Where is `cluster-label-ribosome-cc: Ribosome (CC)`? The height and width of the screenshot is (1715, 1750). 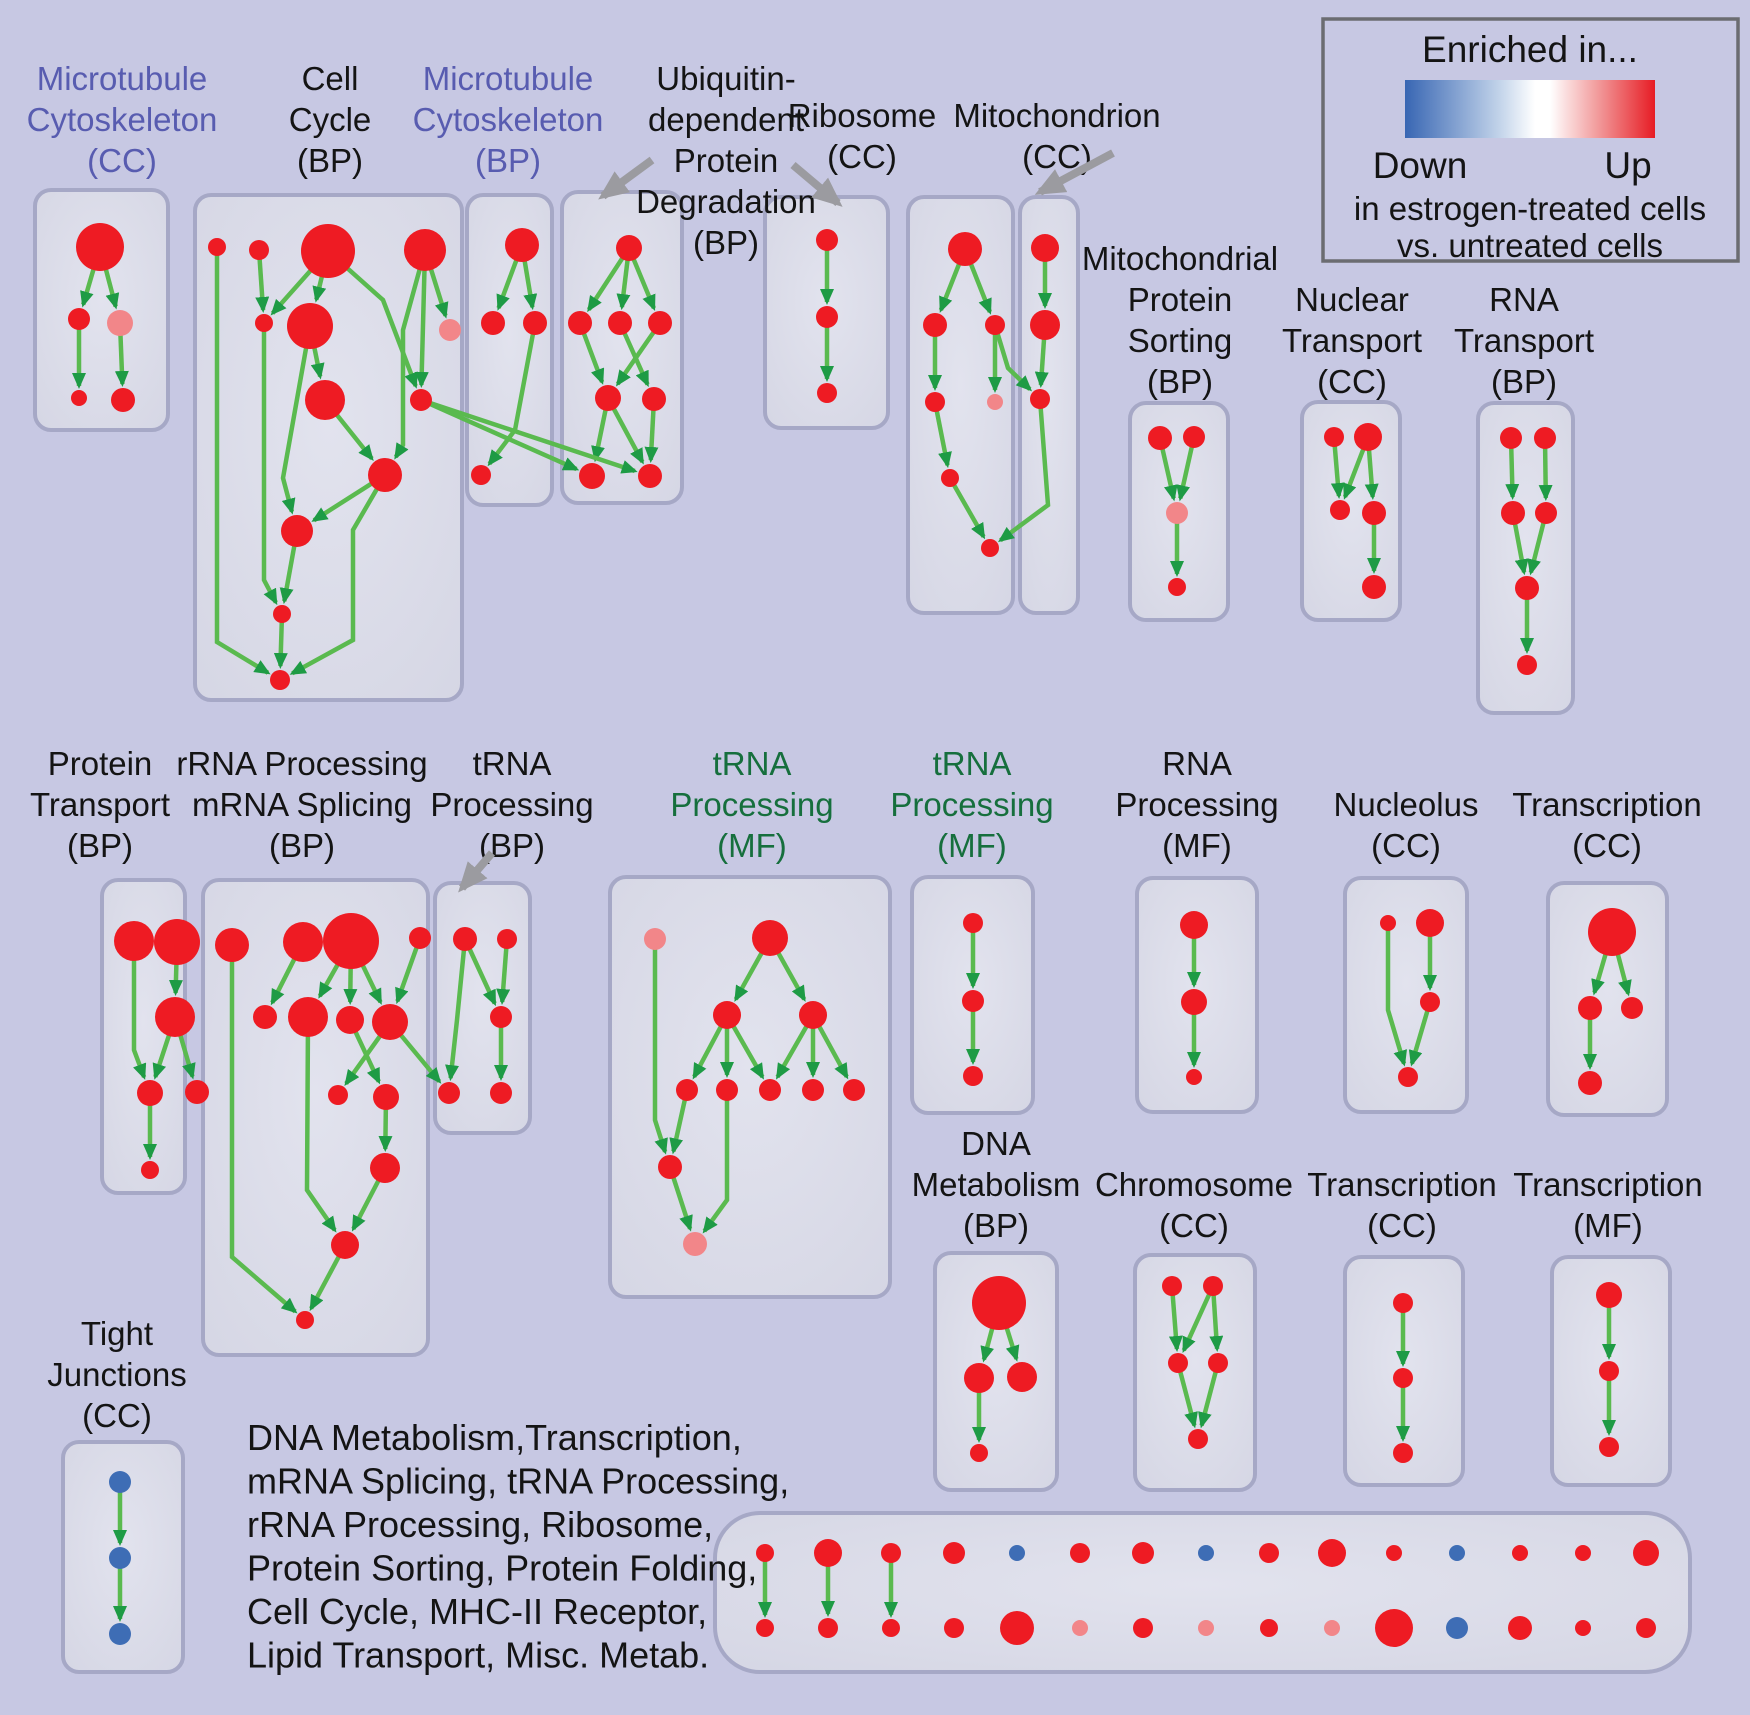
cluster-label-ribosome-cc: Ribosome (CC) is located at coordinates (862, 136).